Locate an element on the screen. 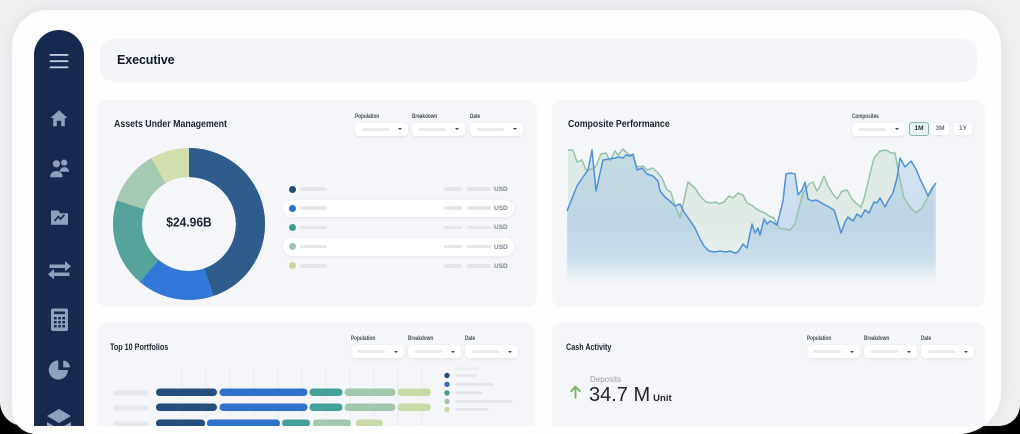  svg-text: $24.96B is located at coordinates (189, 222).